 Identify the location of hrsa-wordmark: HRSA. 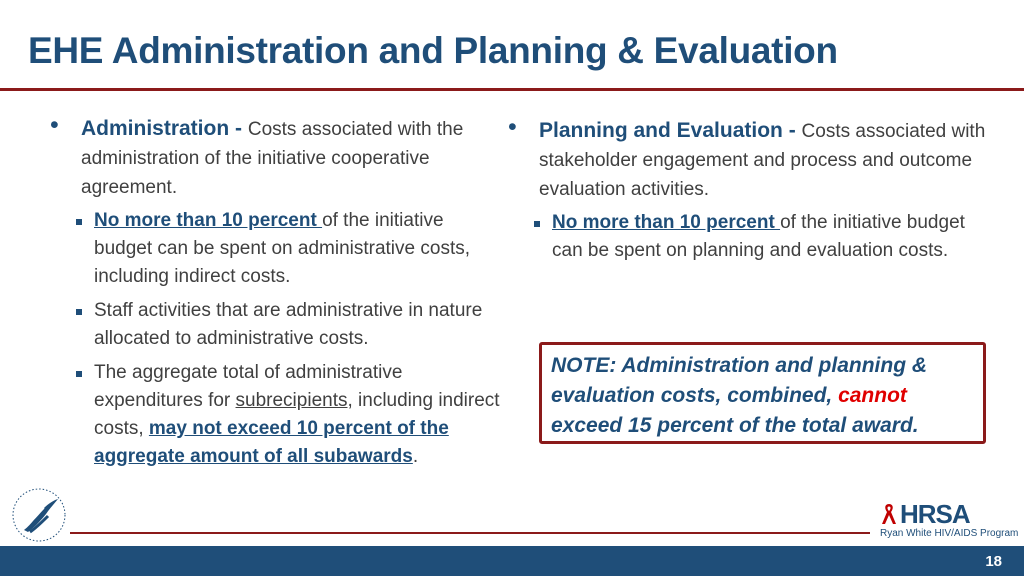
(935, 514).